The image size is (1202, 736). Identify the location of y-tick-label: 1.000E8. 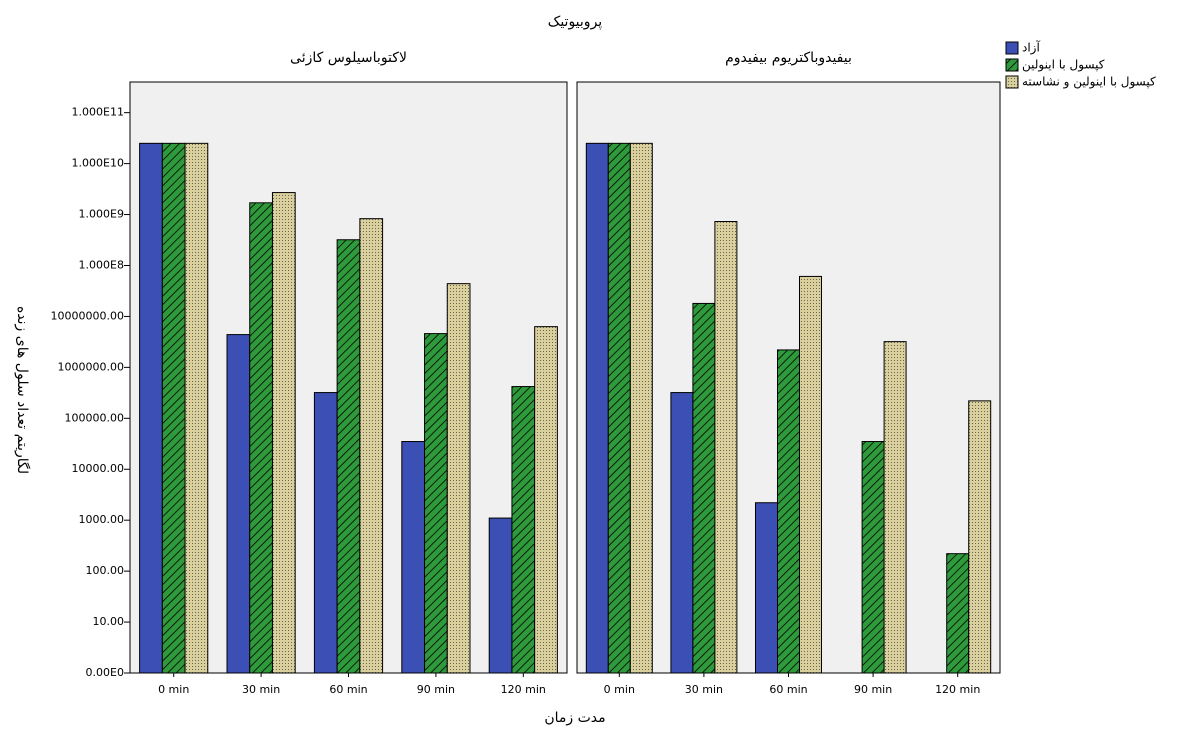
(101, 264).